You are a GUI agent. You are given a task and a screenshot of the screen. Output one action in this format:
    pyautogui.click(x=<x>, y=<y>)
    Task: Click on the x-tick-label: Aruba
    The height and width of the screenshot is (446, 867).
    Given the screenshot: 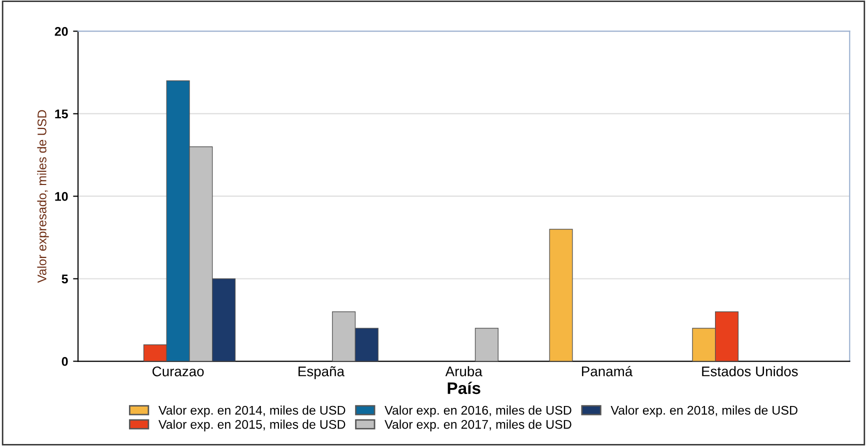 What is the action you would take?
    pyautogui.click(x=463, y=371)
    